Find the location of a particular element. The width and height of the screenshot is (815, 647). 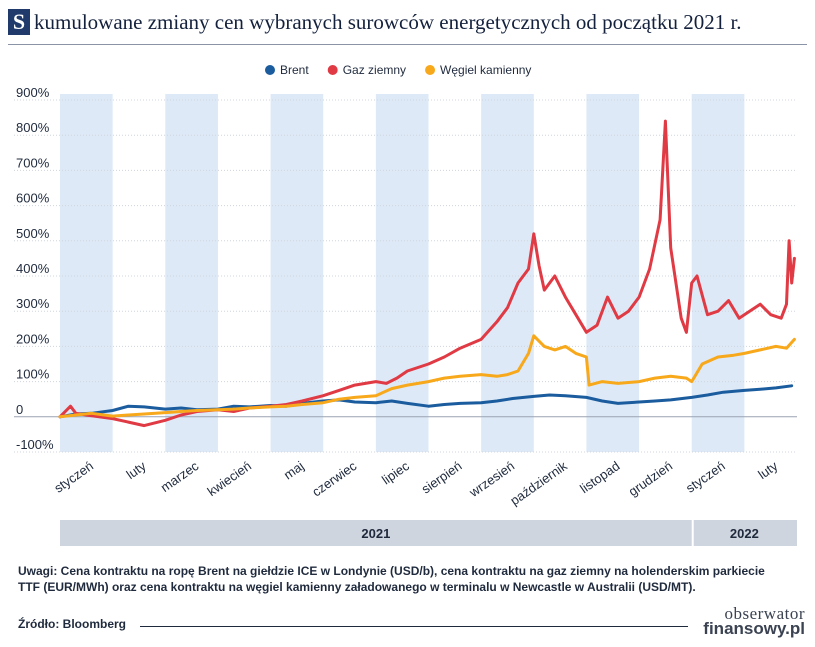

y-tick-label: 600% is located at coordinates (33, 198).